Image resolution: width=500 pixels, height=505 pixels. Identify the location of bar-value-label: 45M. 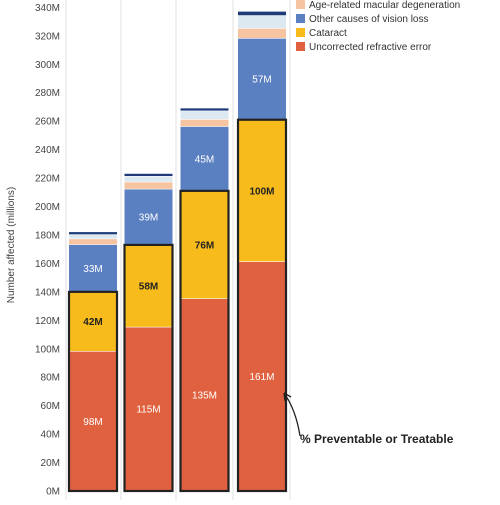
(204, 159).